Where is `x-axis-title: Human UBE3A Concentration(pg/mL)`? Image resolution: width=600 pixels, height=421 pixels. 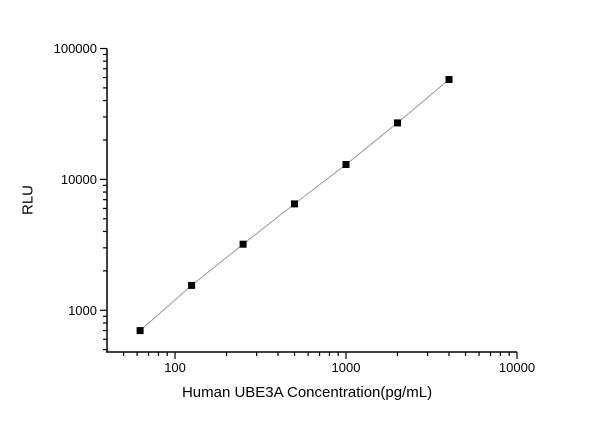 x-axis-title: Human UBE3A Concentration(pg/mL) is located at coordinates (307, 392).